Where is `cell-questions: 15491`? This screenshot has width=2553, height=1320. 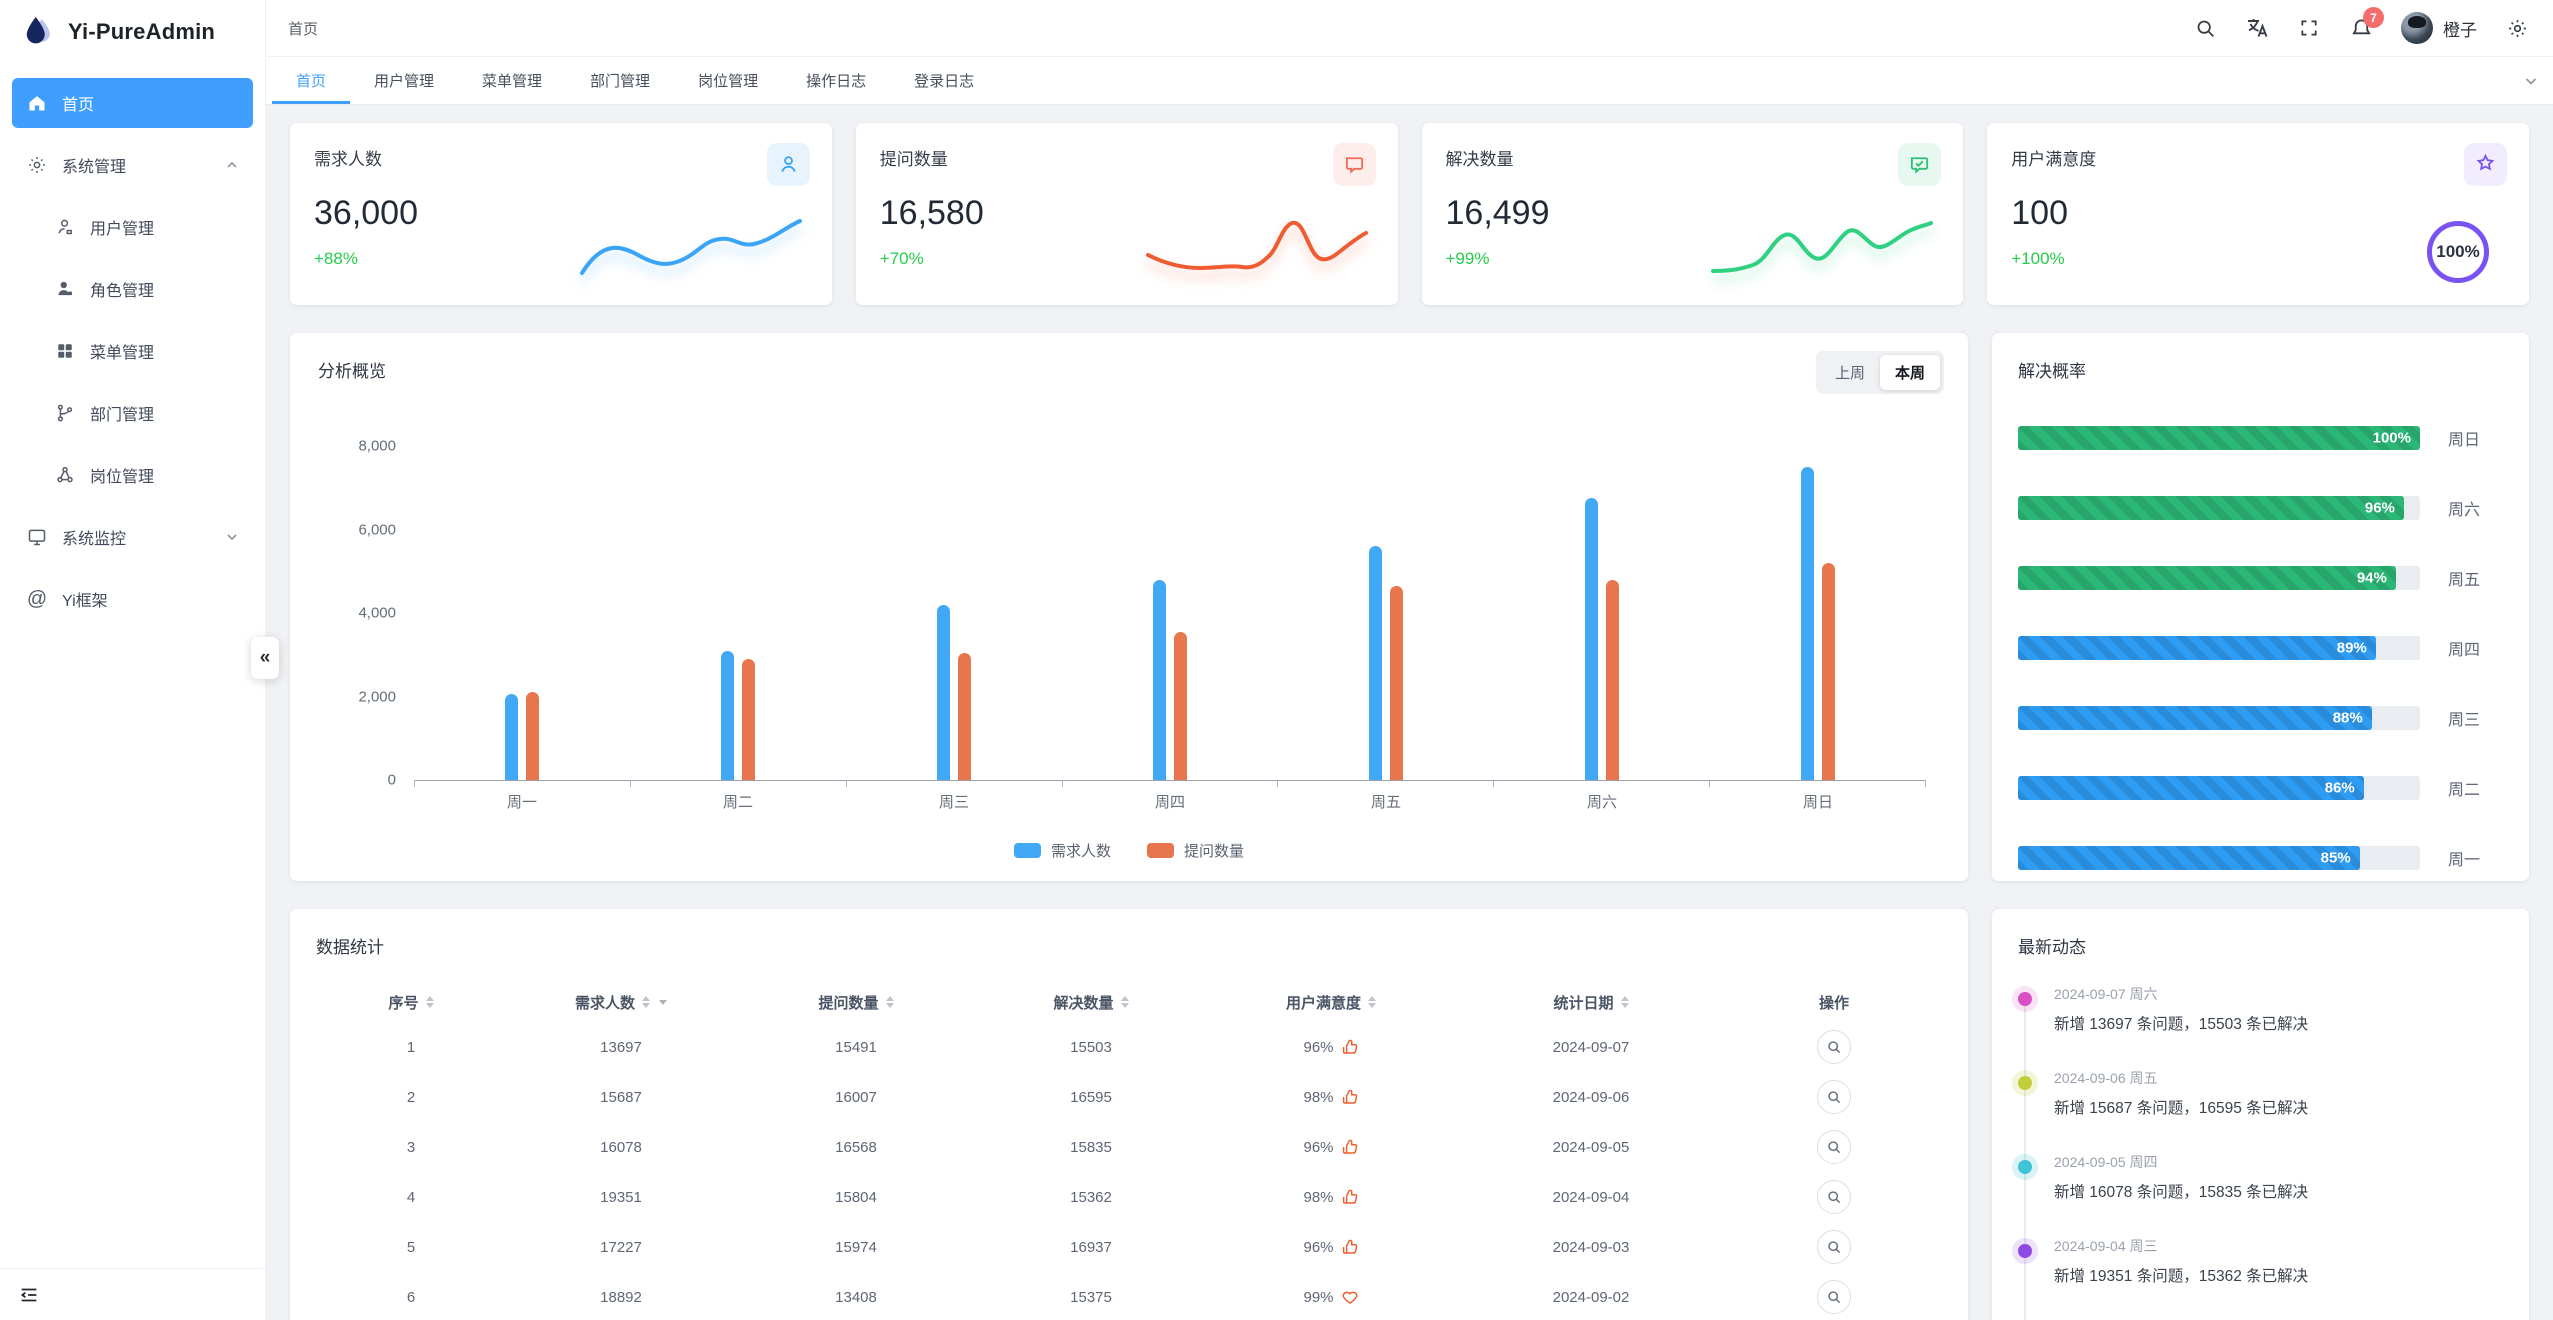 cell-questions: 15491 is located at coordinates (856, 1047).